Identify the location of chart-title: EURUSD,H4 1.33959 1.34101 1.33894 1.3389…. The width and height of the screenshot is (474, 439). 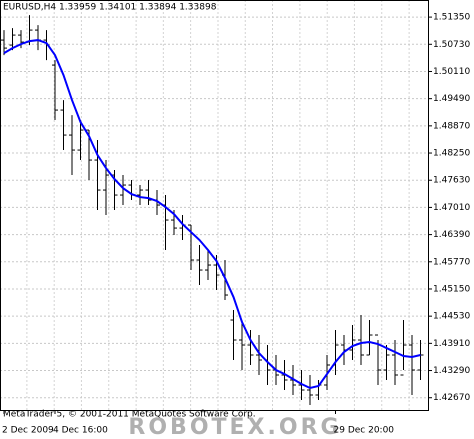
(110, 8).